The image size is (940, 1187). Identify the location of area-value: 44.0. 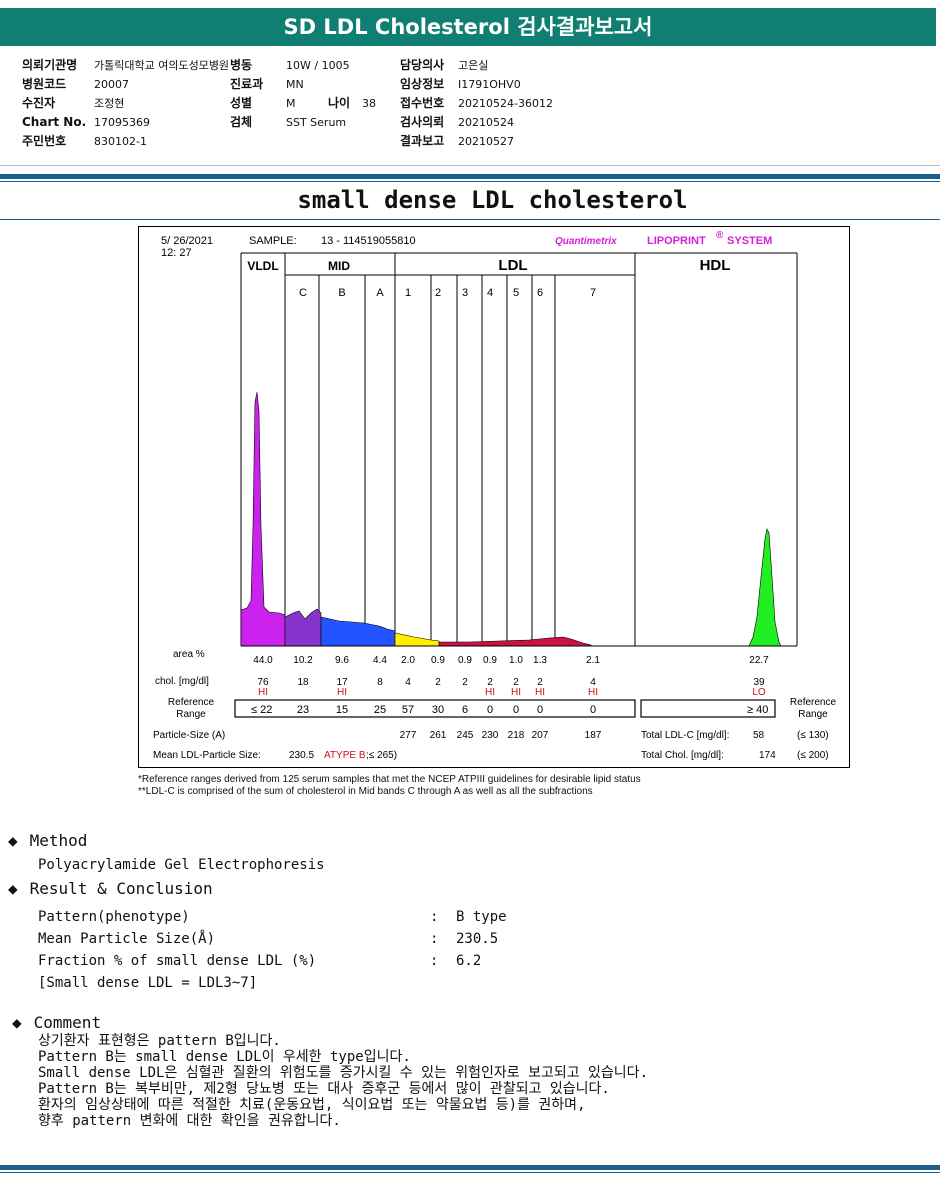
(263, 660).